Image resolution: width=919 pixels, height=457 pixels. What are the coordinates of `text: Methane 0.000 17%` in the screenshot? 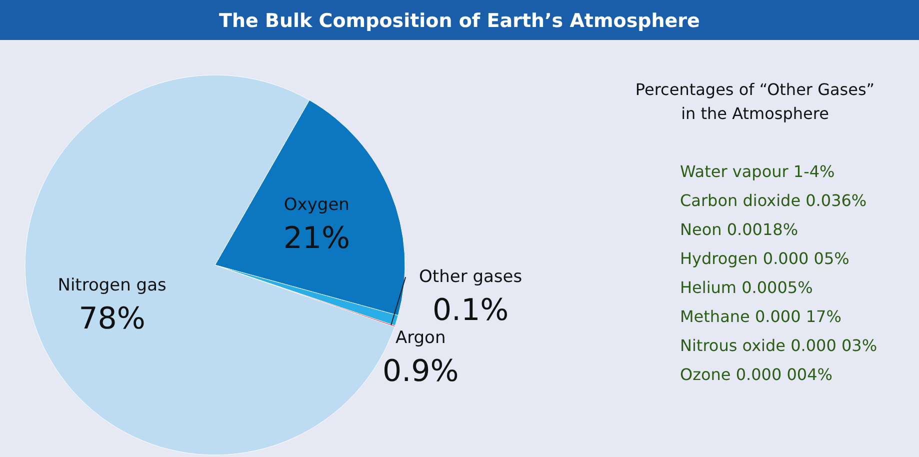 It's located at (761, 316).